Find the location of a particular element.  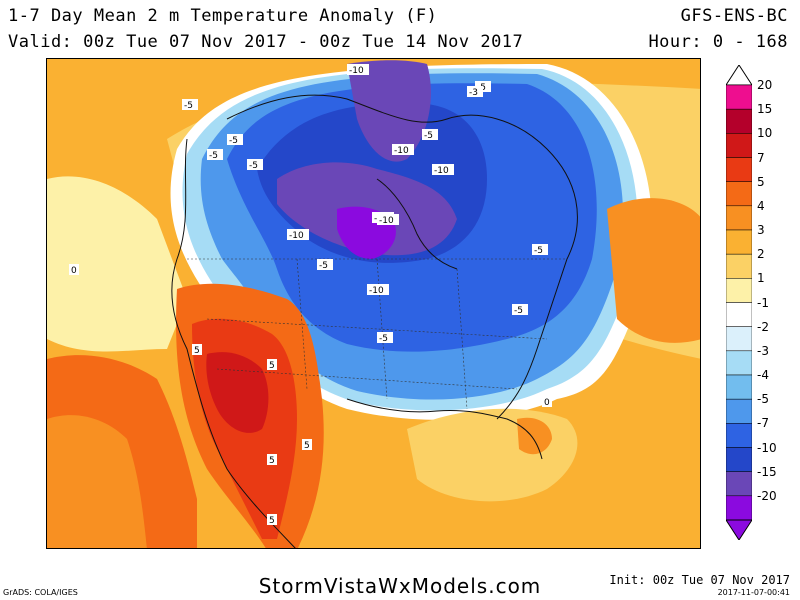

colorbar-label: -3 is located at coordinates (763, 350).